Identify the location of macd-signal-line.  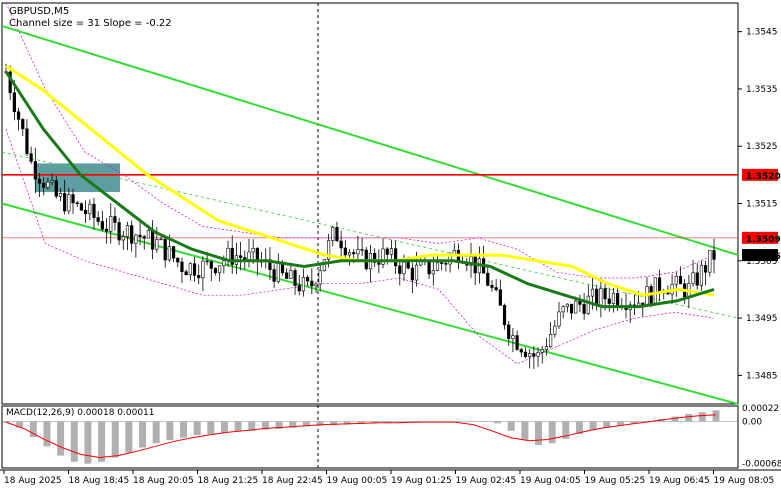
(361, 436).